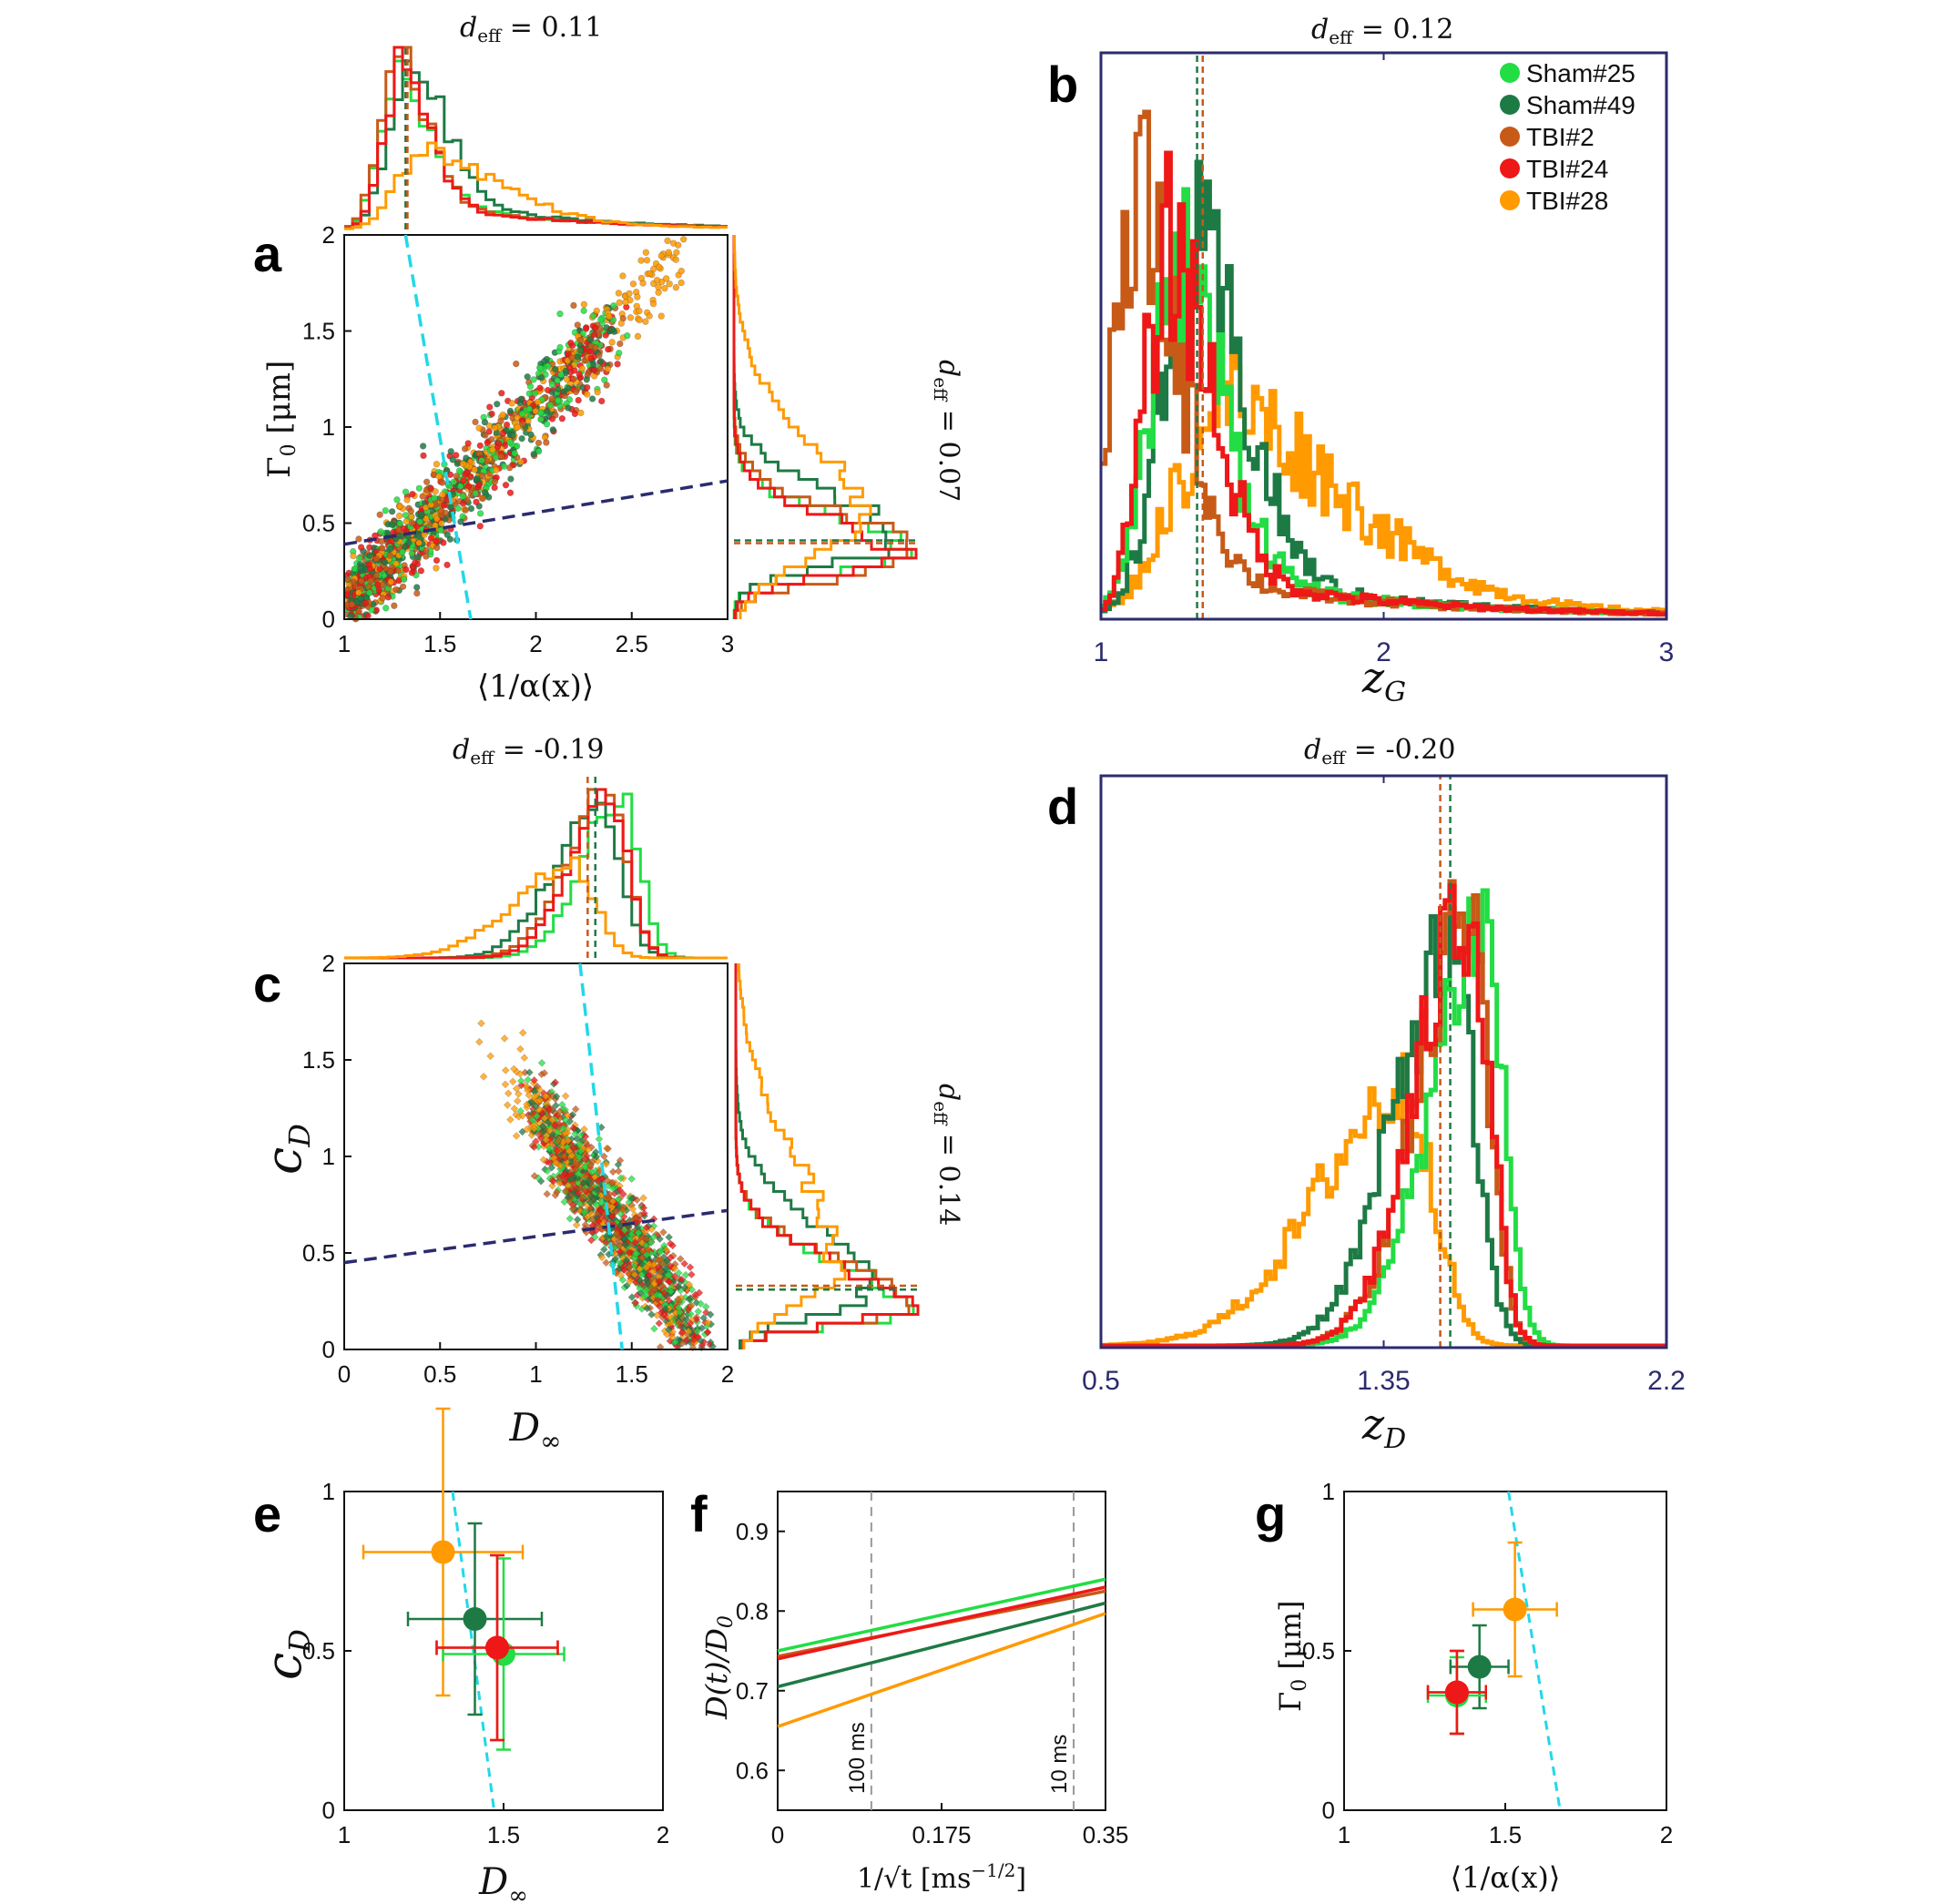 The width and height of the screenshot is (1936, 1904). I want to click on c-top-histograms, so click(536, 867).